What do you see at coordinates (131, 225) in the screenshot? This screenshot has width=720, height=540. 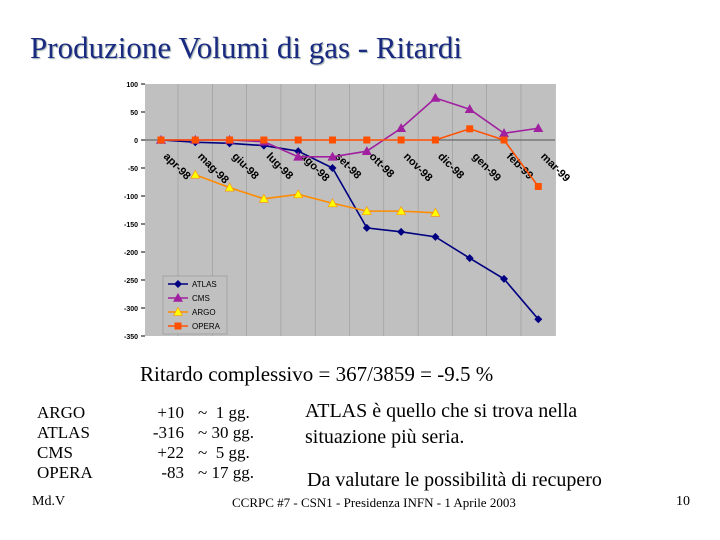 I see `y-tick-label: -150` at bounding box center [131, 225].